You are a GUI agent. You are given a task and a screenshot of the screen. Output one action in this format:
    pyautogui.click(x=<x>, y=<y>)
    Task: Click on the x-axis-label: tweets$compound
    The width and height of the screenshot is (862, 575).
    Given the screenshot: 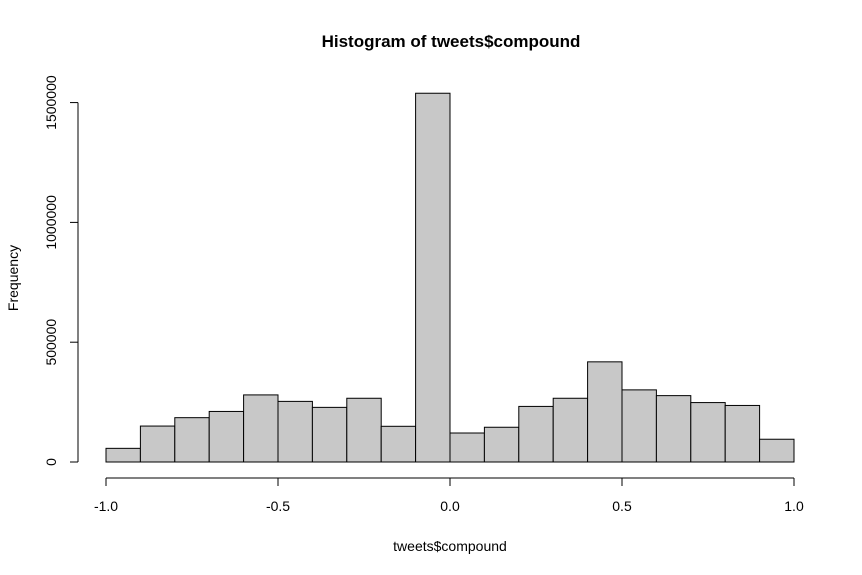 What is the action you would take?
    pyautogui.click(x=450, y=546)
    